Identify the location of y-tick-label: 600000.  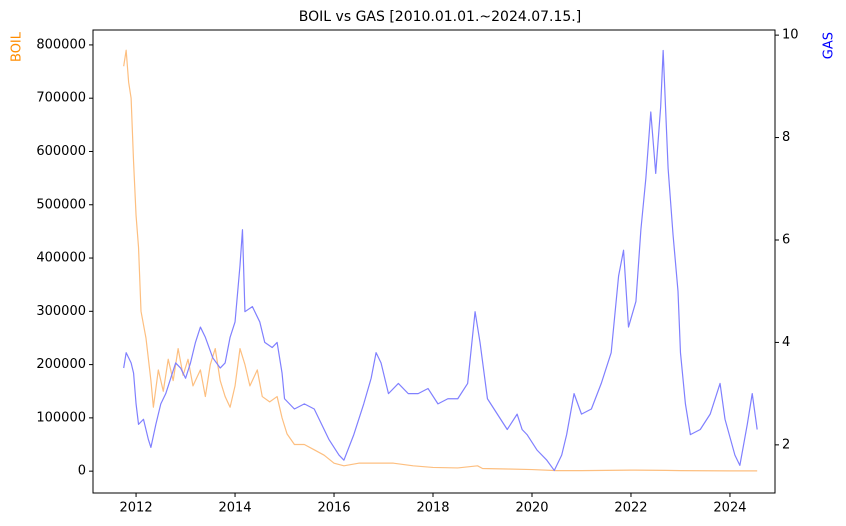
(61, 151).